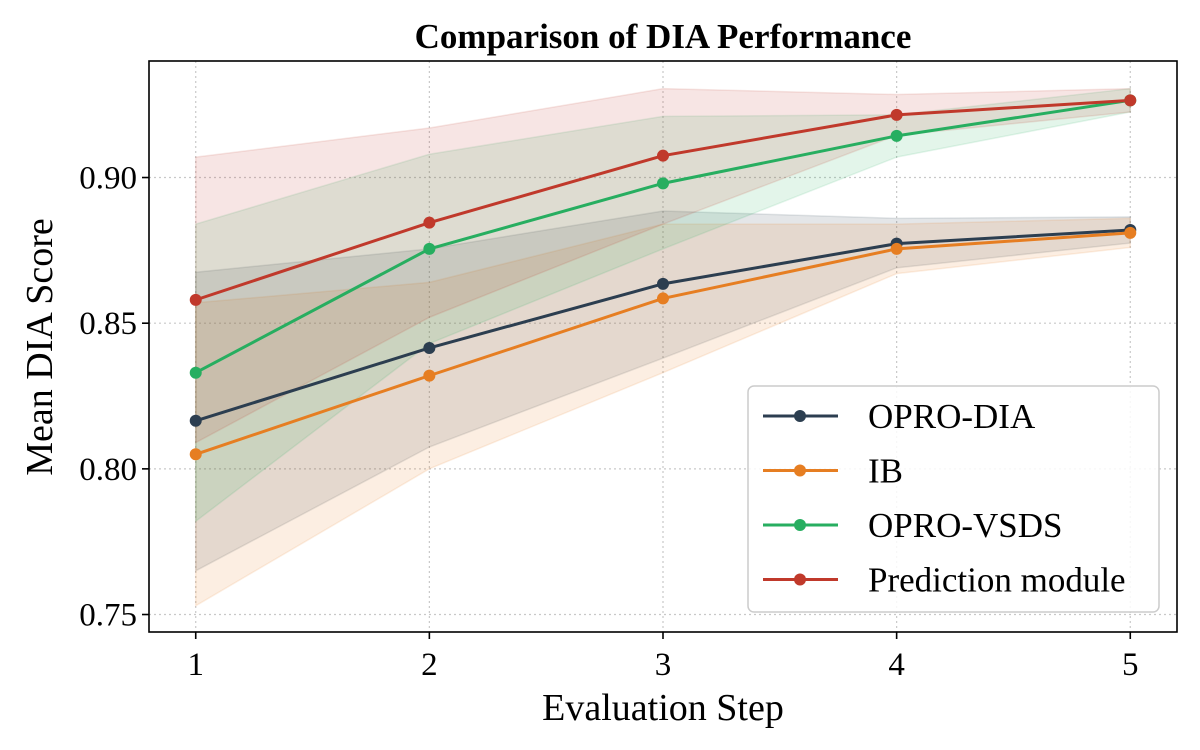  What do you see at coordinates (40, 346) in the screenshot?
I see `y-axis-label: Mean DIA Score` at bounding box center [40, 346].